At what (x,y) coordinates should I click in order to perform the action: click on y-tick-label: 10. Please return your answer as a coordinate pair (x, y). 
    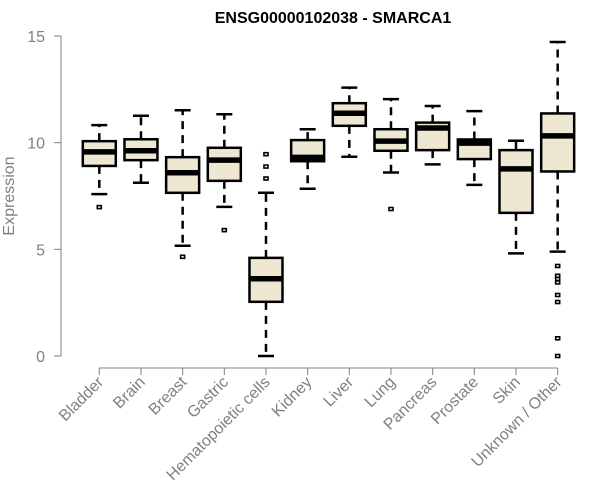
    Looking at the image, I should click on (36, 144).